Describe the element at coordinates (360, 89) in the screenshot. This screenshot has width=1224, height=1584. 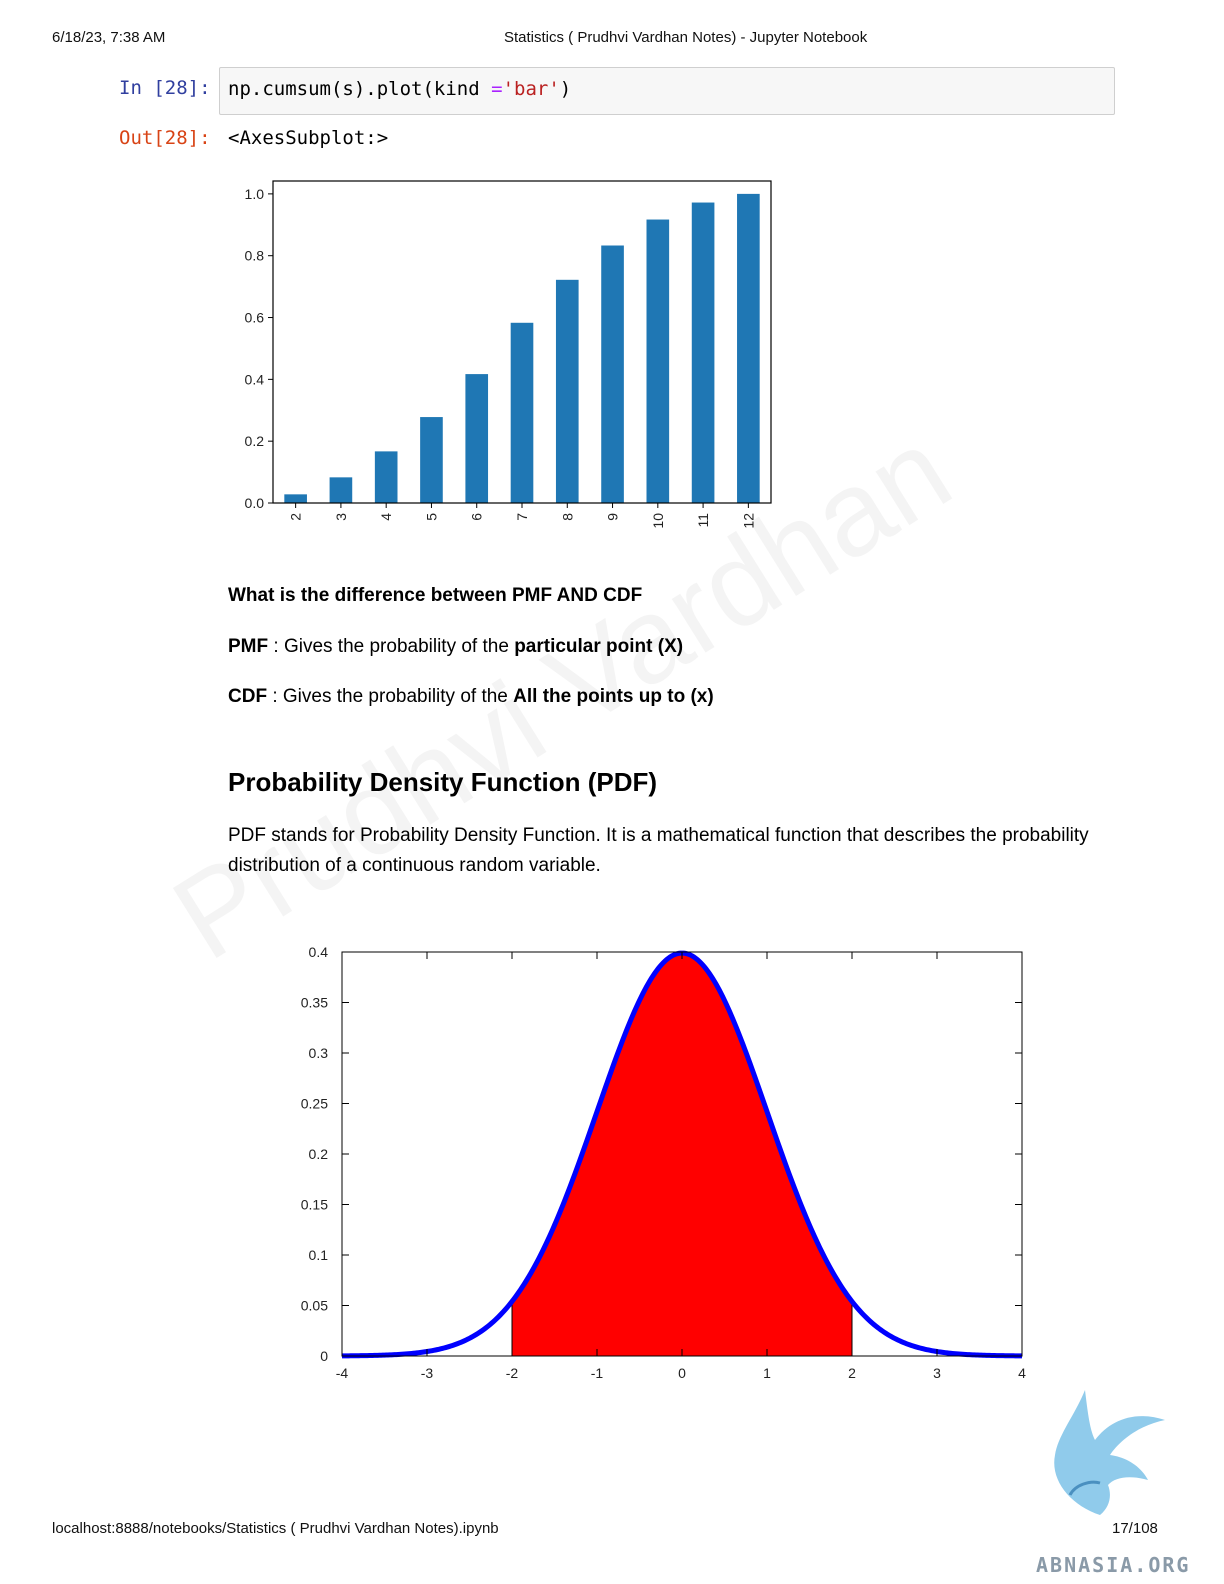
I see `code-text: np.cumsum(s).plot(kind` at that location.